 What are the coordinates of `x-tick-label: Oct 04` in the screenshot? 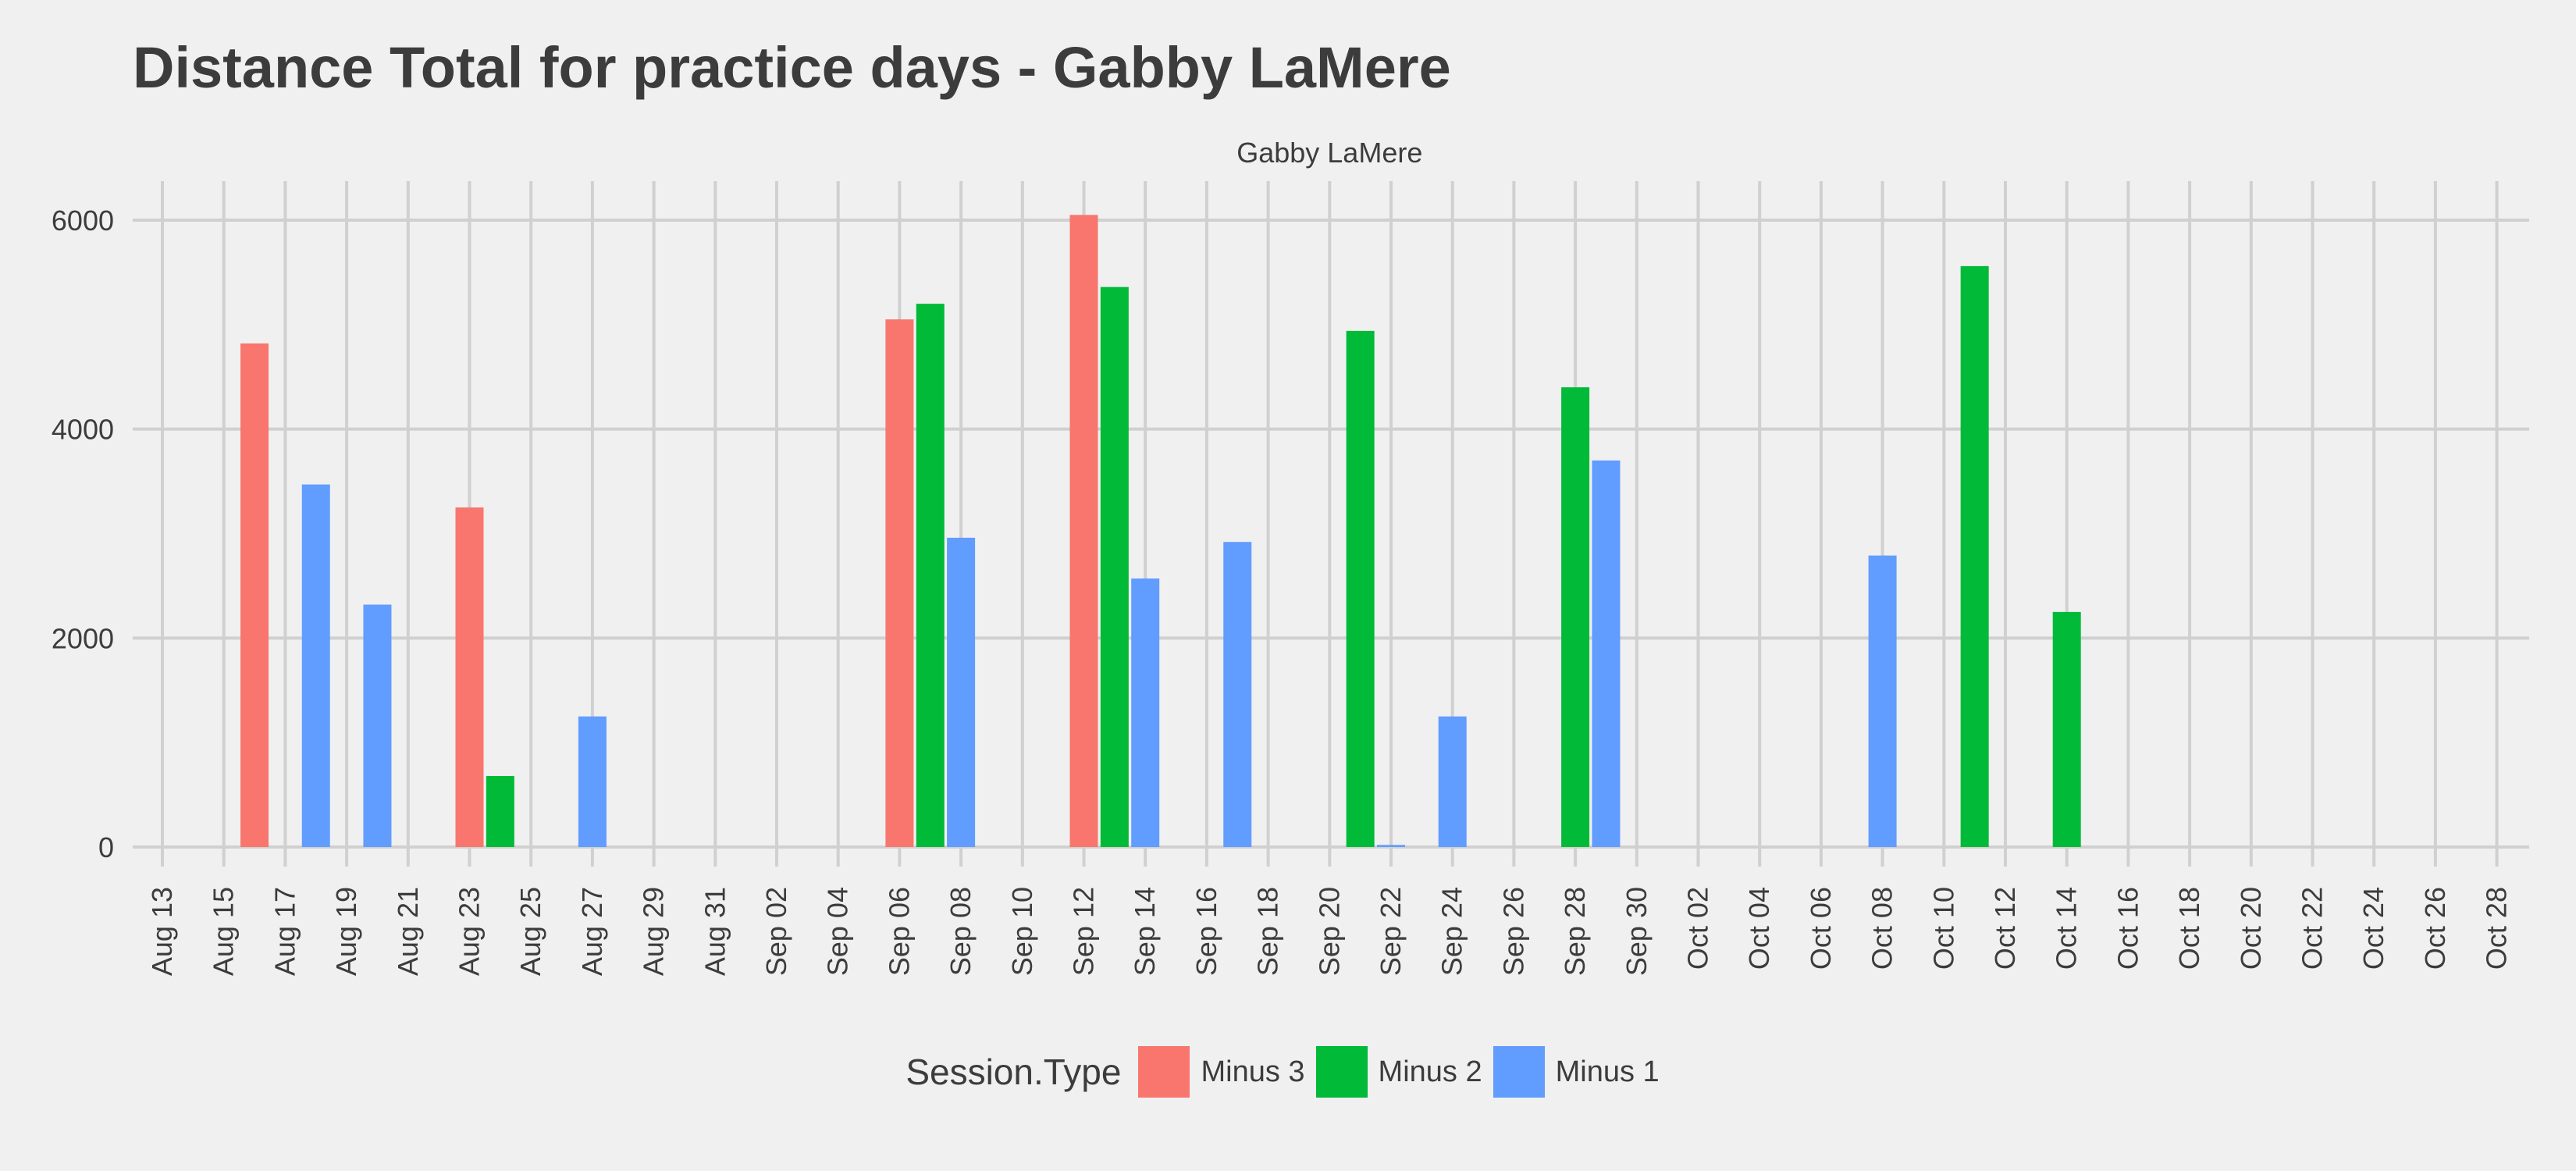 It's located at (1759, 928).